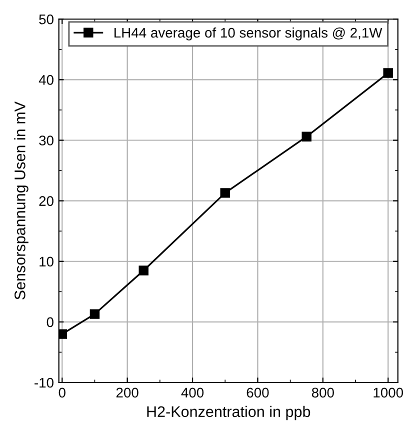  I want to click on x-axis-title: H2-Konzentration in ppb, so click(228, 413).